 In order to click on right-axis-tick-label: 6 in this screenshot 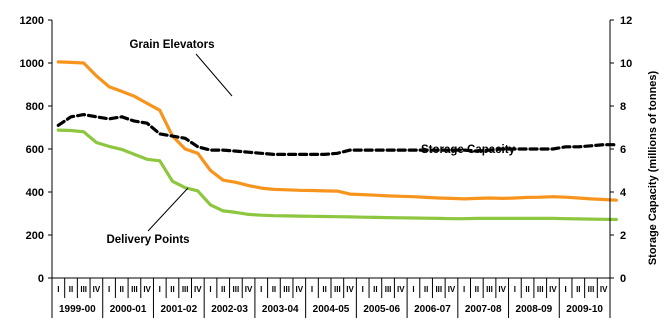, I will do `click(623, 150)`.